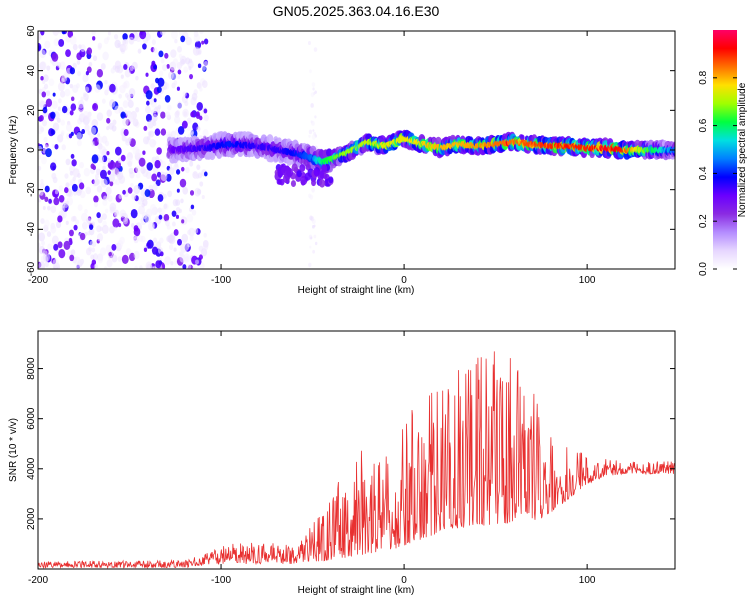  What do you see at coordinates (38, 580) in the screenshot?
I see `x-tick-label: -200` at bounding box center [38, 580].